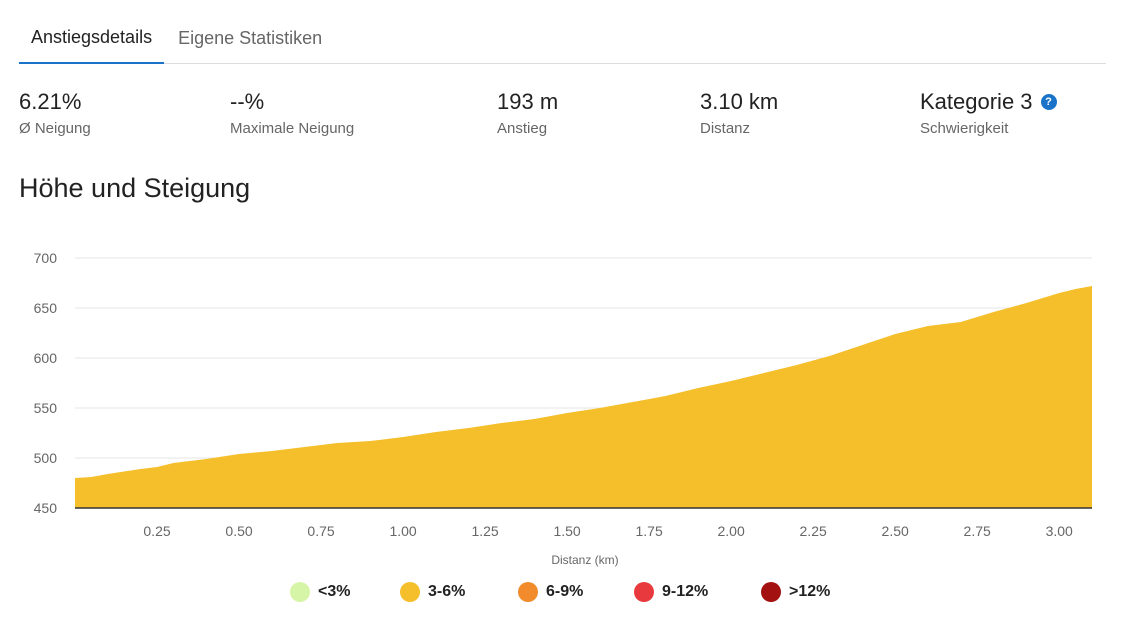 The width and height of the screenshot is (1123, 627). What do you see at coordinates (46, 358) in the screenshot?
I see `y-tick-label: 600` at bounding box center [46, 358].